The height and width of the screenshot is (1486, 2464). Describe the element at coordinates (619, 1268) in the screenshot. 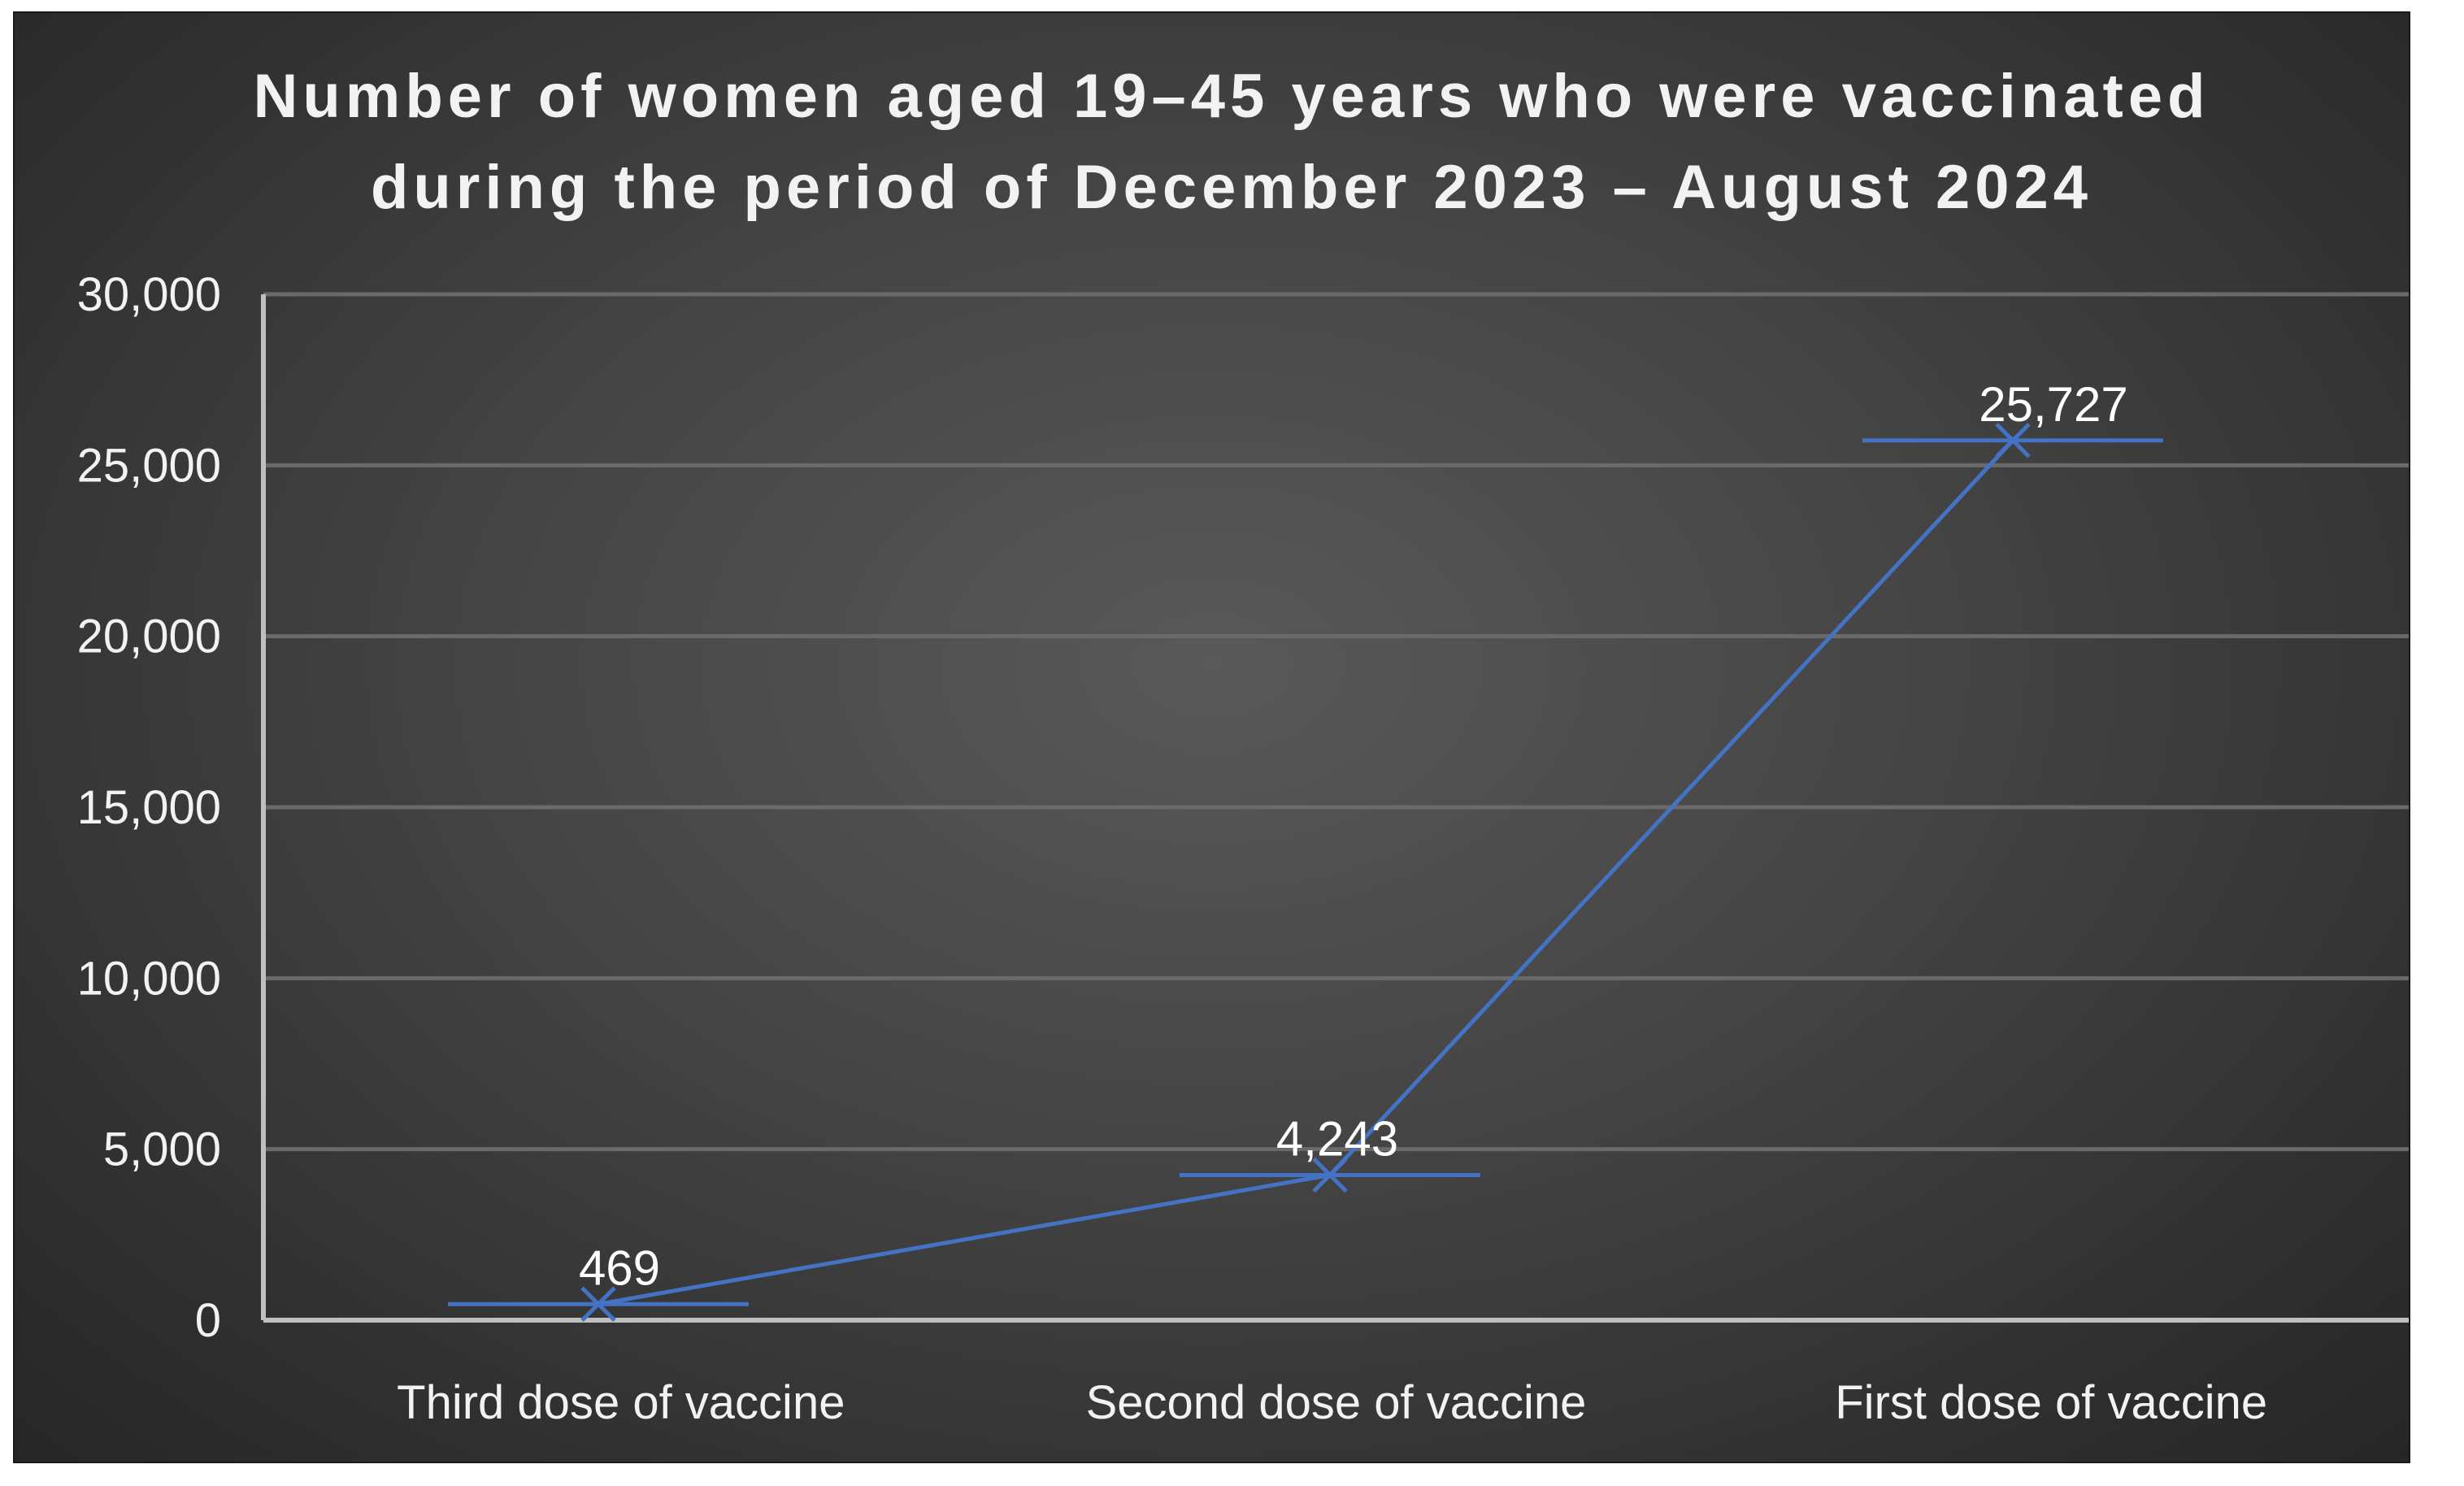

I see `data-label: 469` at that location.